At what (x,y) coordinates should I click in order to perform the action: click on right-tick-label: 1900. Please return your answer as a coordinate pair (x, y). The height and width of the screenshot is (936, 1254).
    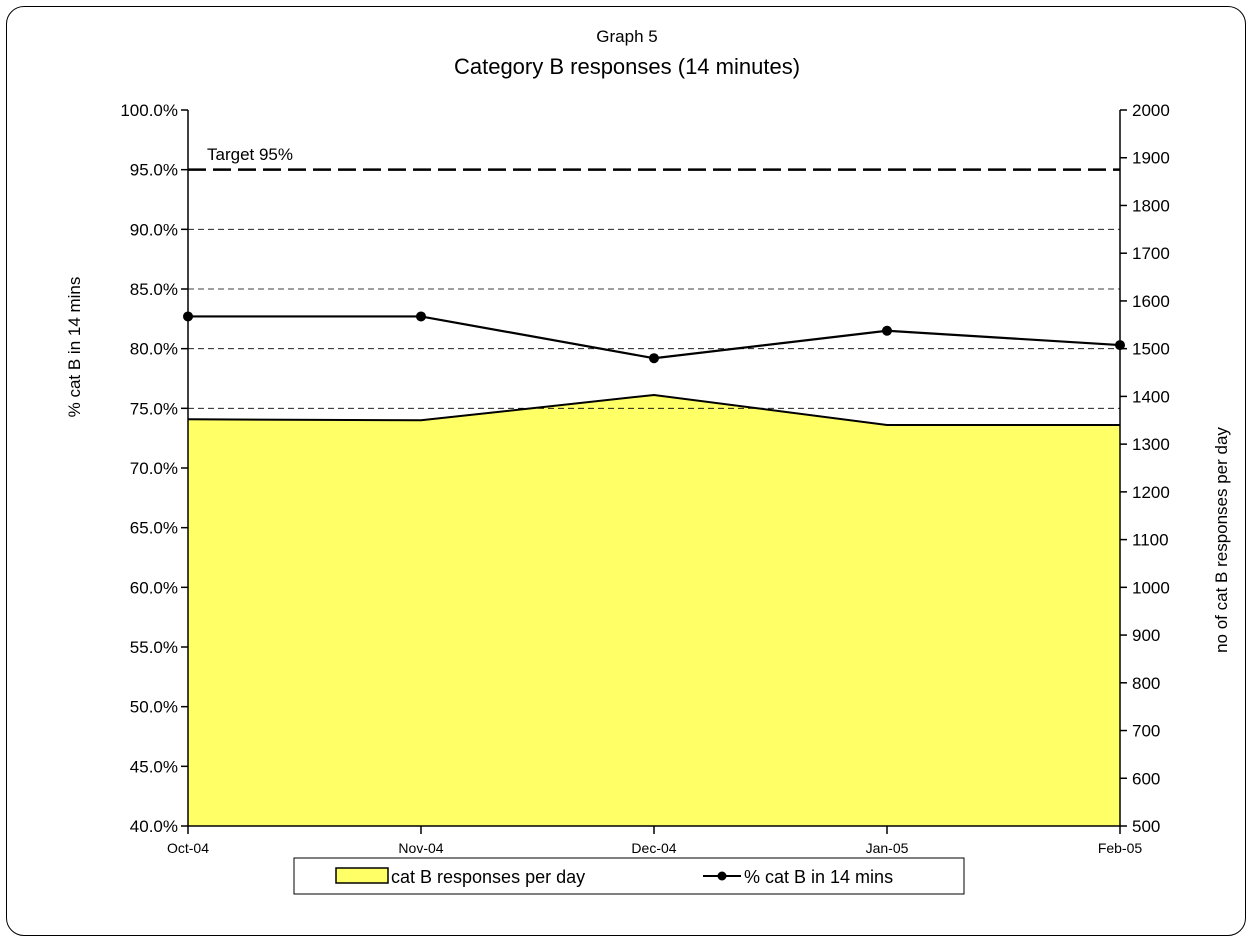
    Looking at the image, I should click on (1151, 158).